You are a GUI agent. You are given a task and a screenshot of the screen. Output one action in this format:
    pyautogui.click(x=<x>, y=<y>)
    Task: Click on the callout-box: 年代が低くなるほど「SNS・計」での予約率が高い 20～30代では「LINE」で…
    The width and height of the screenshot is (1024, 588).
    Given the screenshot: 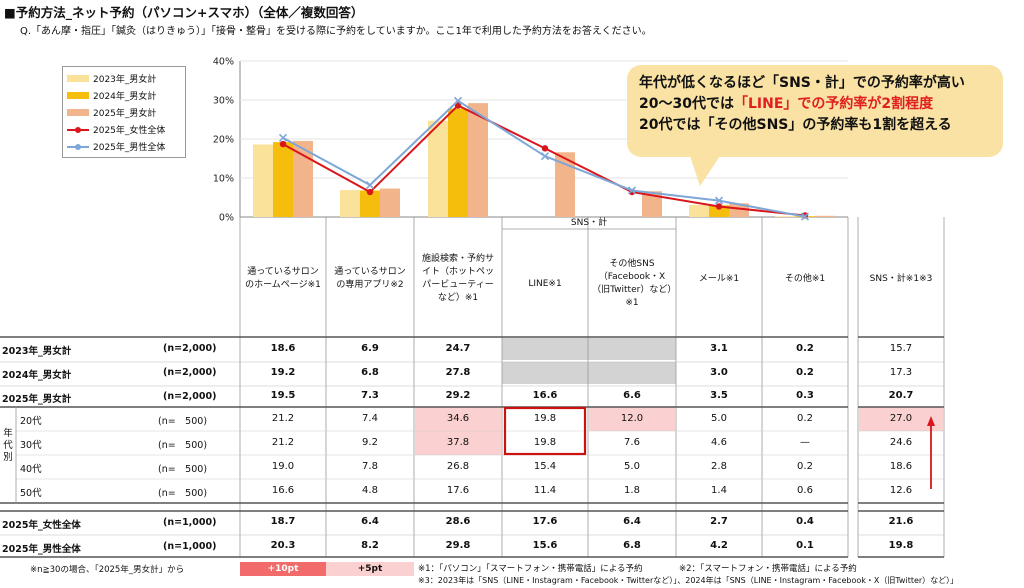 What is the action you would take?
    pyautogui.click(x=815, y=111)
    